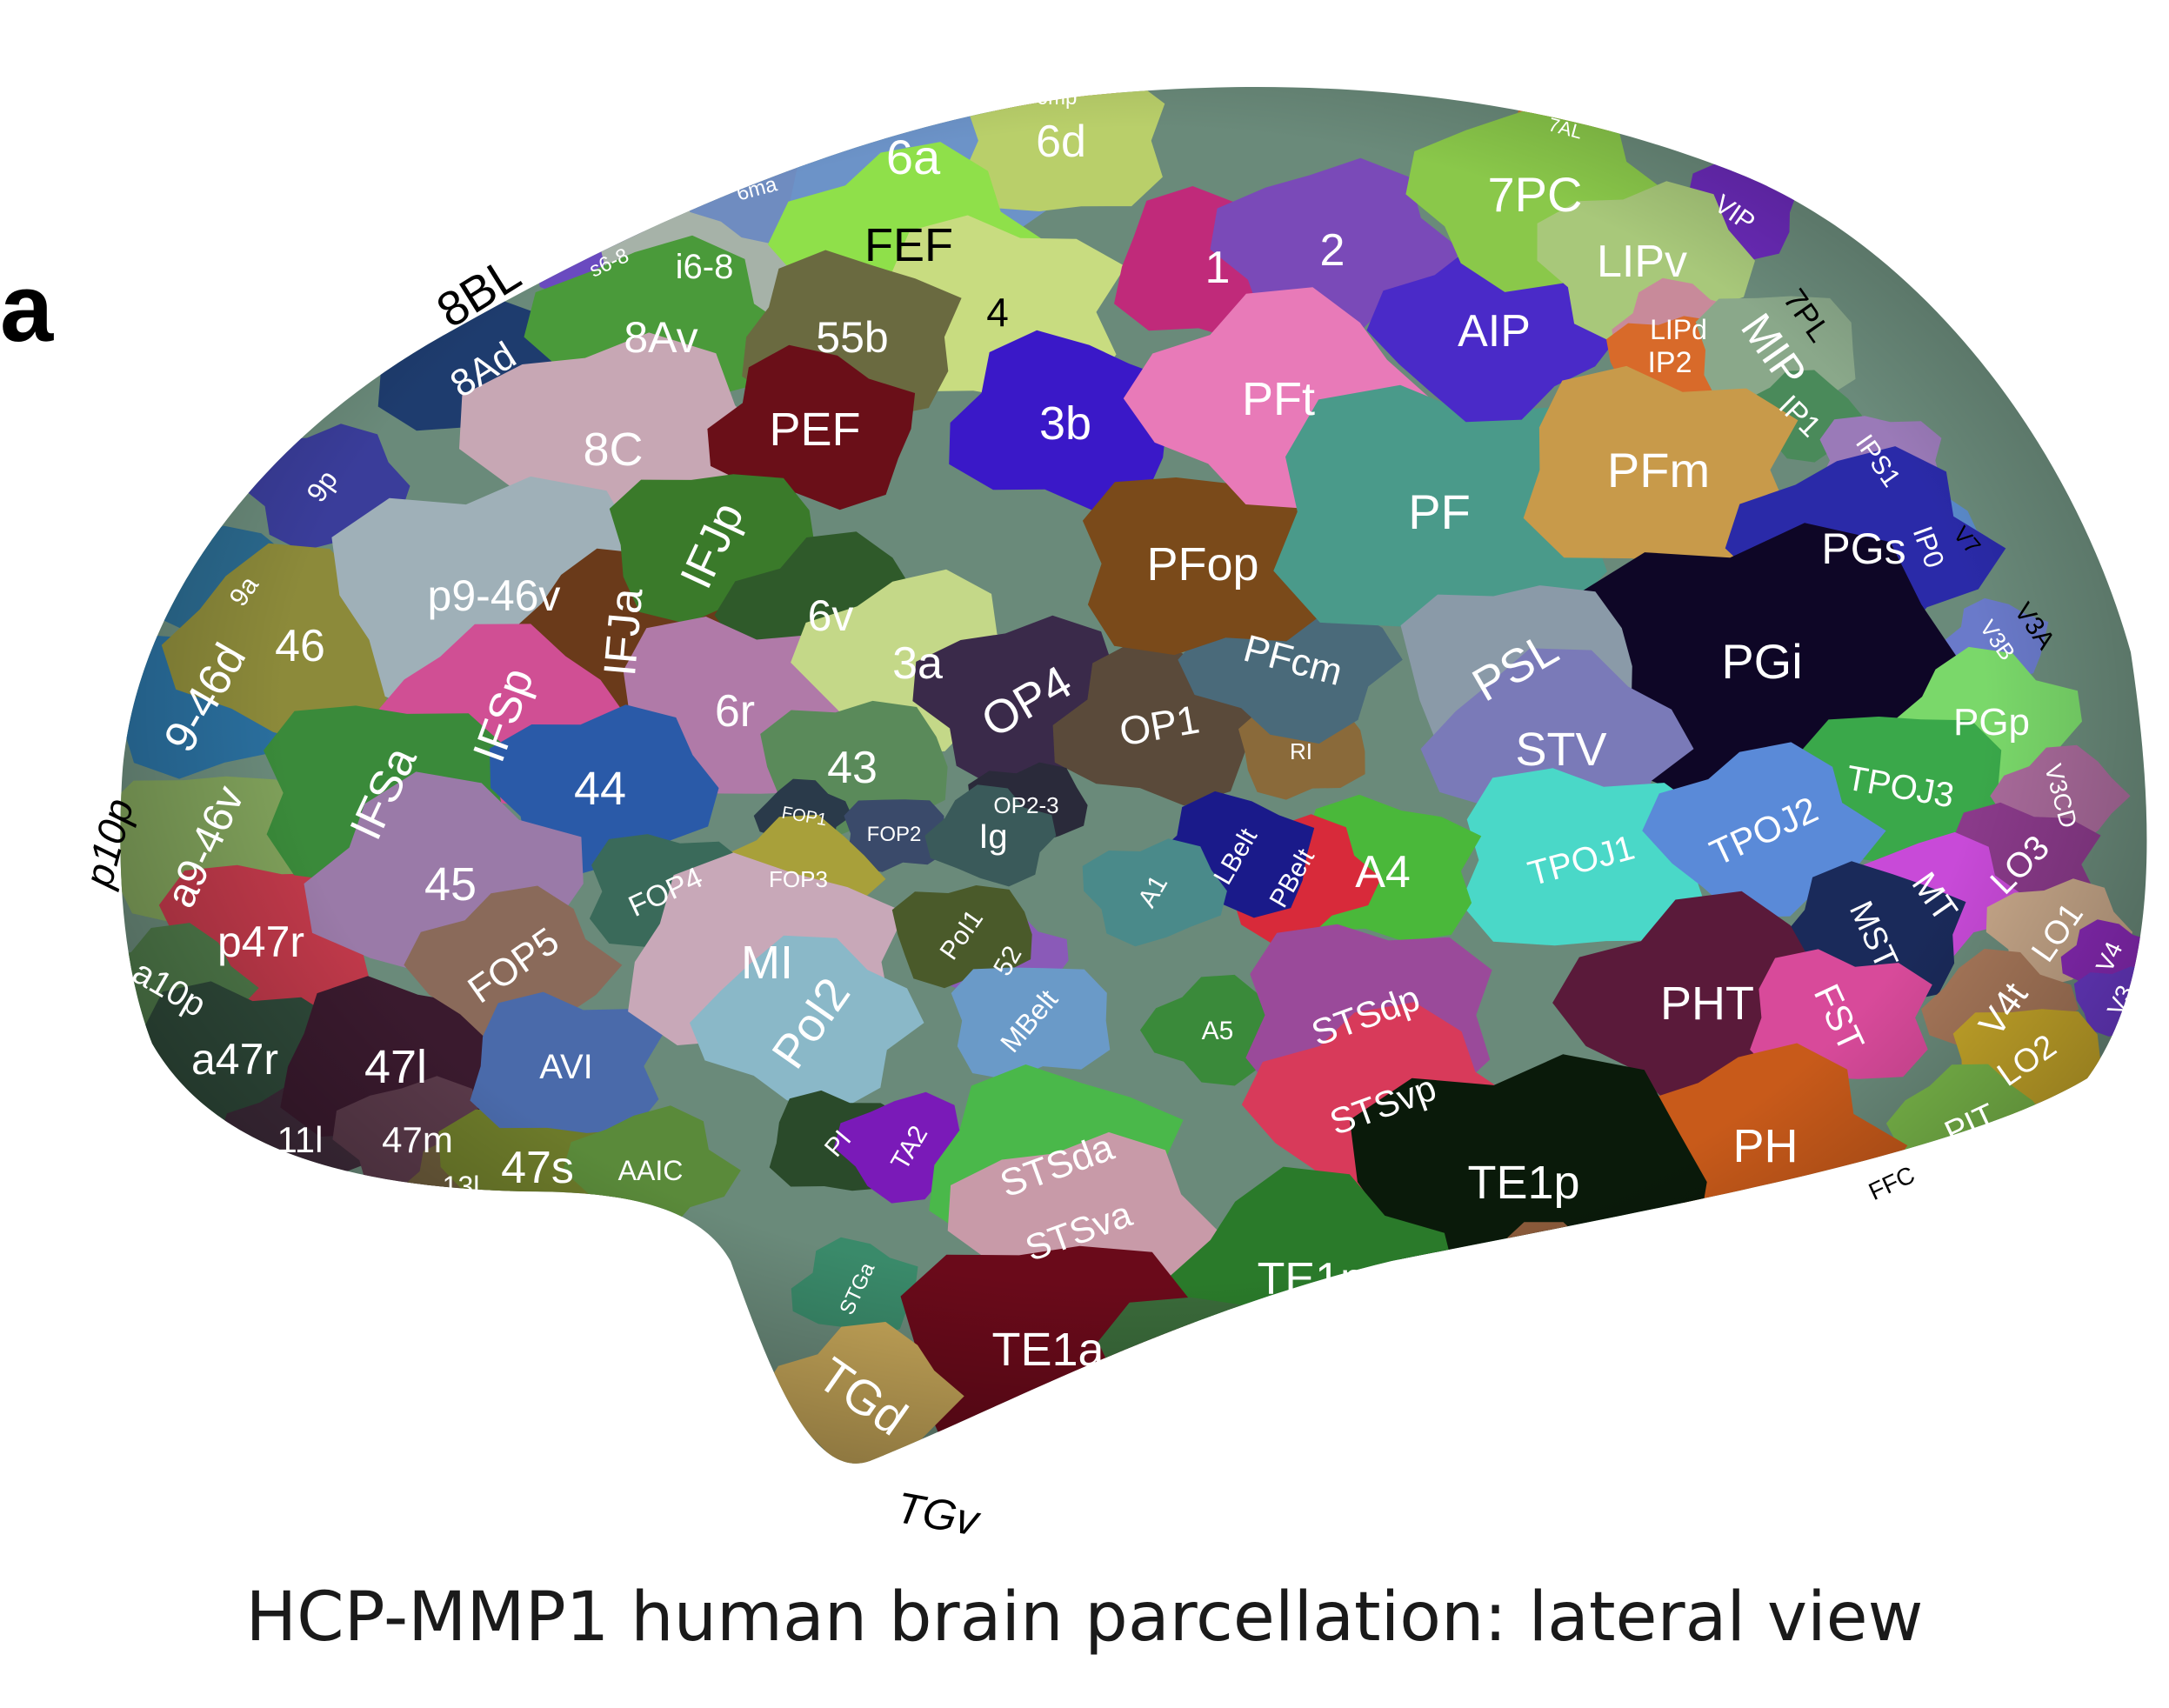 Image resolution: width=2169 pixels, height=1708 pixels. What do you see at coordinates (1278, 399) in the screenshot?
I see `region-label-pft: PFt` at bounding box center [1278, 399].